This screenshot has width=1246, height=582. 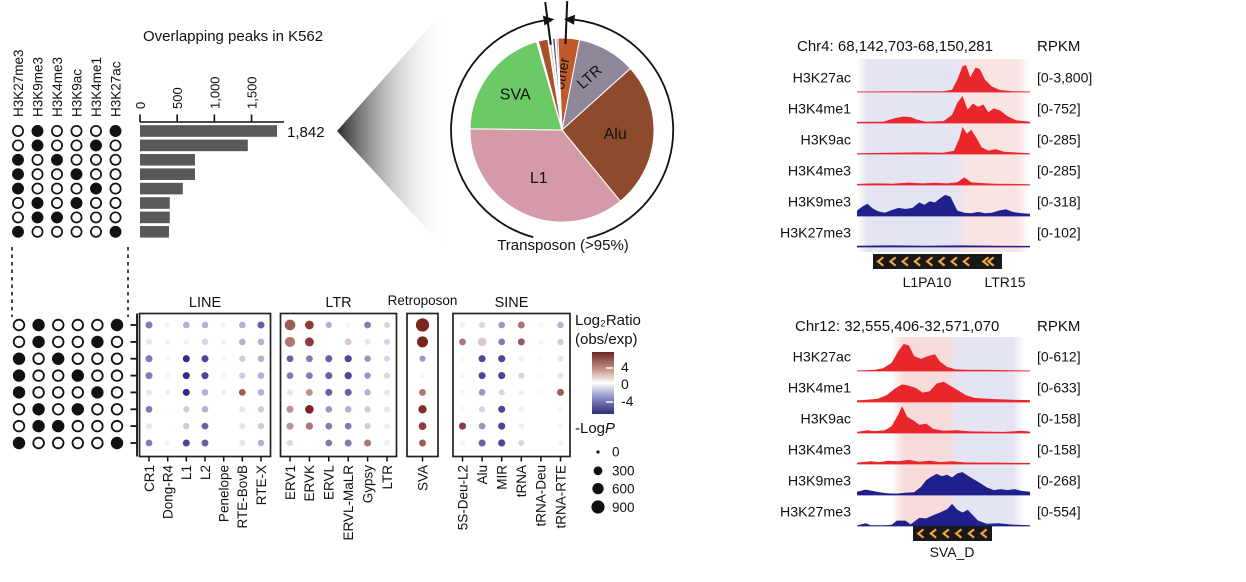 What do you see at coordinates (595, 428) in the screenshot?
I see `legend-size-title: -LogP` at bounding box center [595, 428].